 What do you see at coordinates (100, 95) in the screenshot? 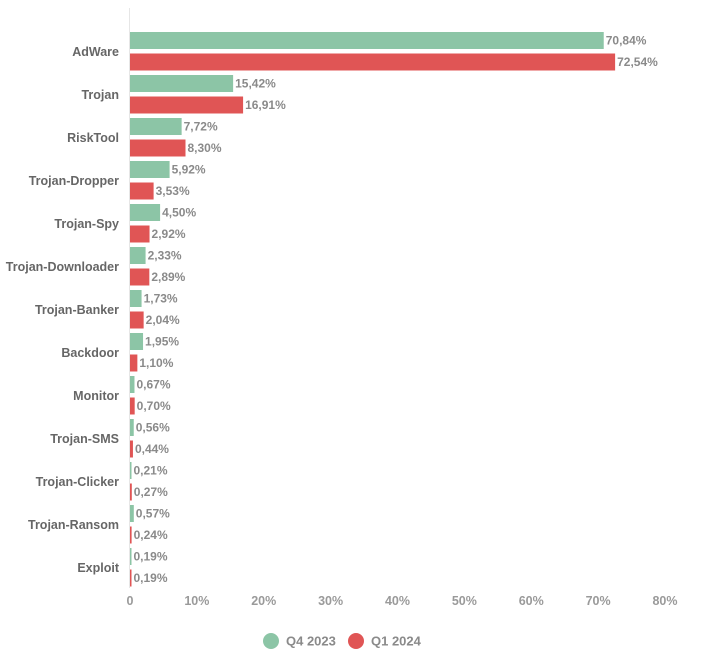
I see `category-label-trojan: Trojan` at bounding box center [100, 95].